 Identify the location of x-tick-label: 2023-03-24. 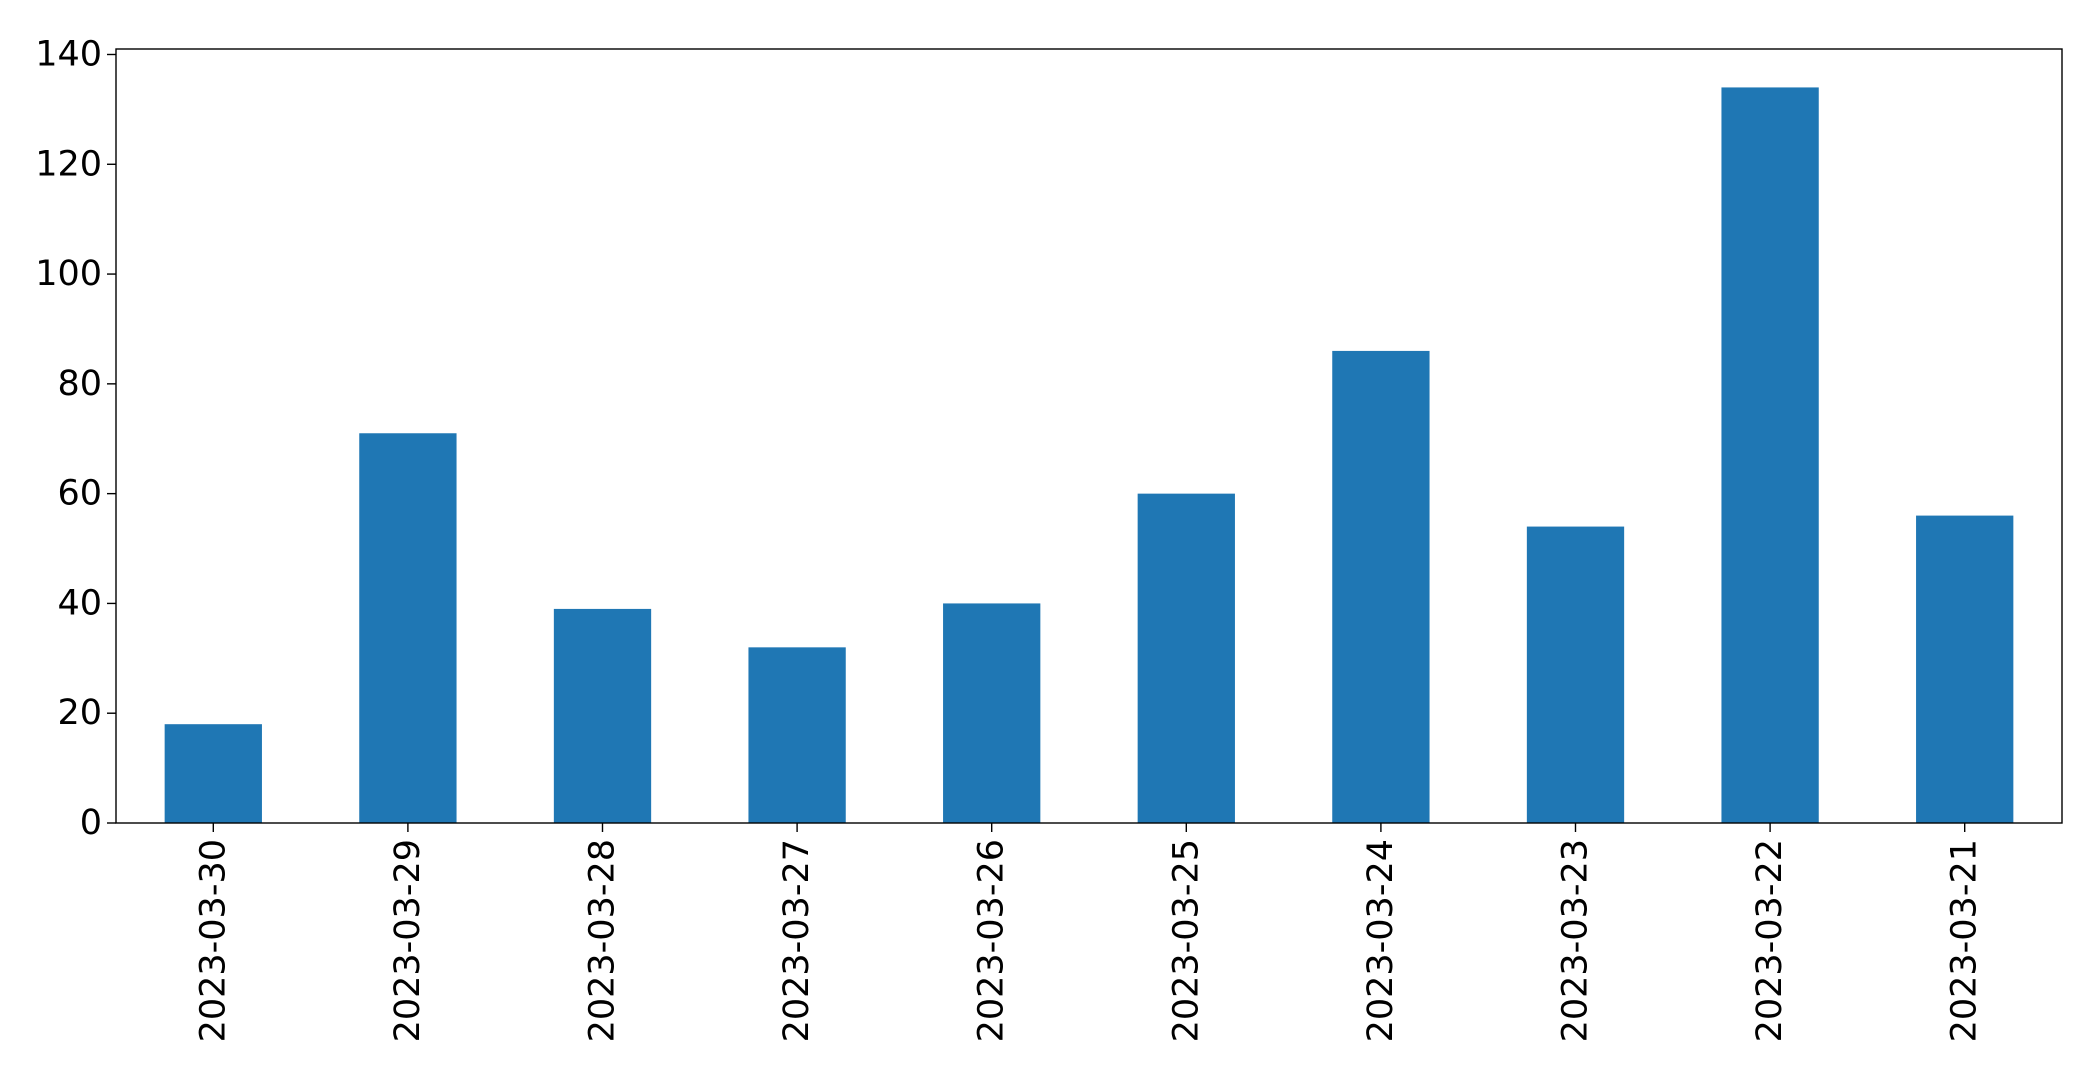
(1381, 940).